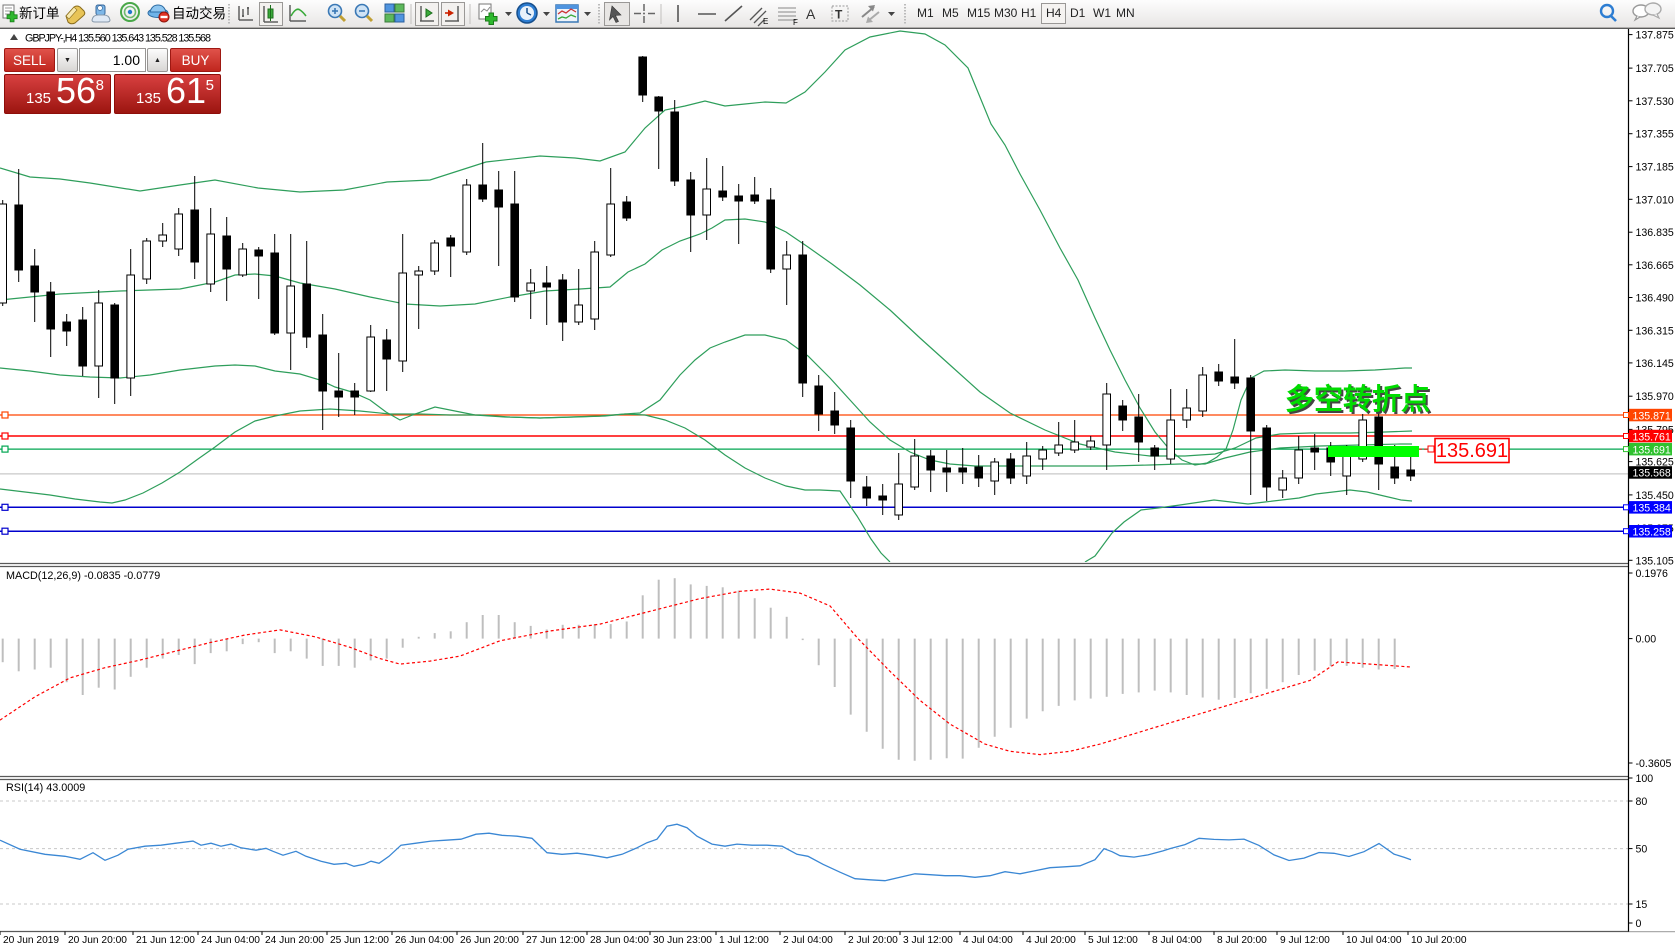  I want to click on svg-text: 4 Jul 04:00, so click(988, 940).